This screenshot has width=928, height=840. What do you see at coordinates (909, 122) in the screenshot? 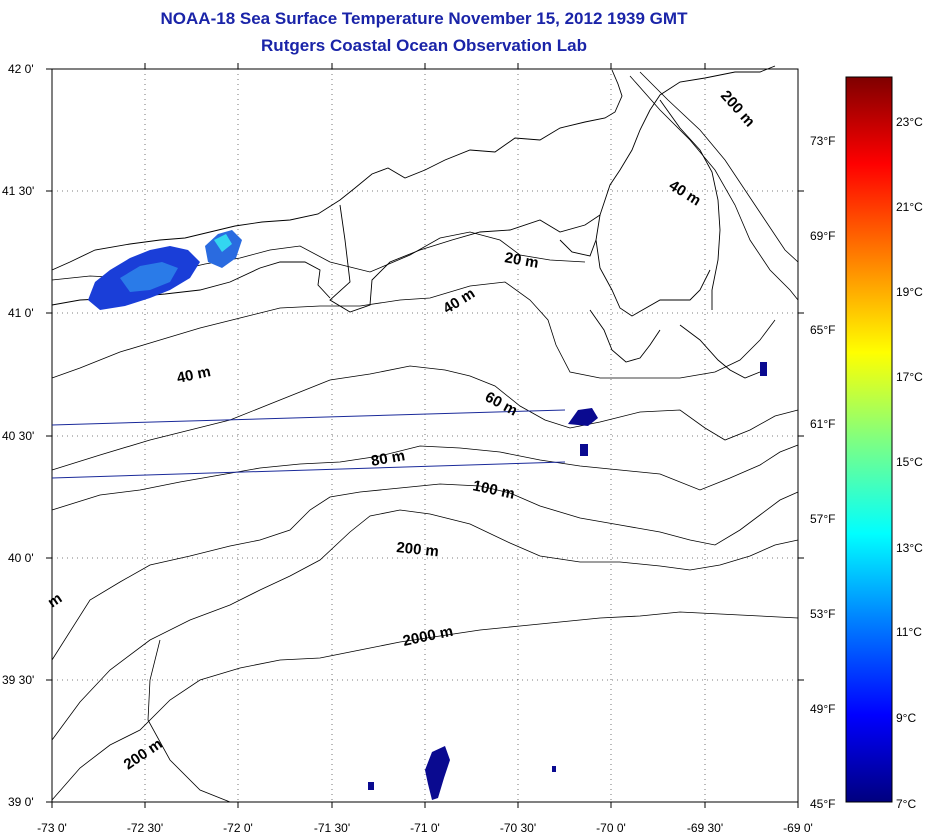
I see `celsius-label: 23°C` at bounding box center [909, 122].